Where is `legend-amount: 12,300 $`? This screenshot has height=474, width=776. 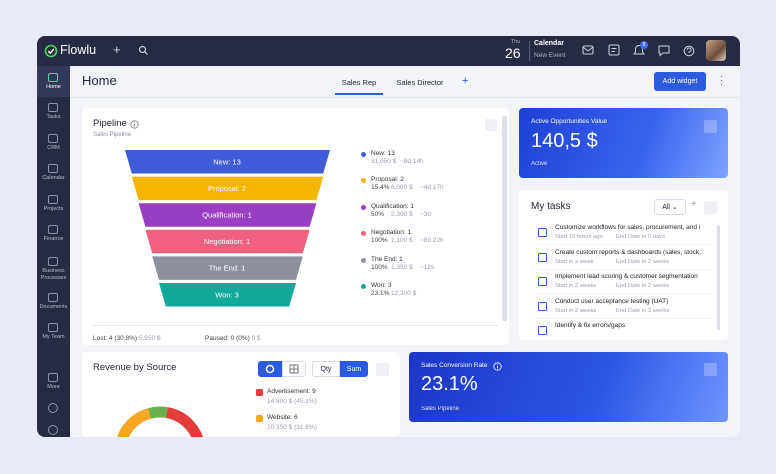
legend-amount: 12,300 $ is located at coordinates (404, 293).